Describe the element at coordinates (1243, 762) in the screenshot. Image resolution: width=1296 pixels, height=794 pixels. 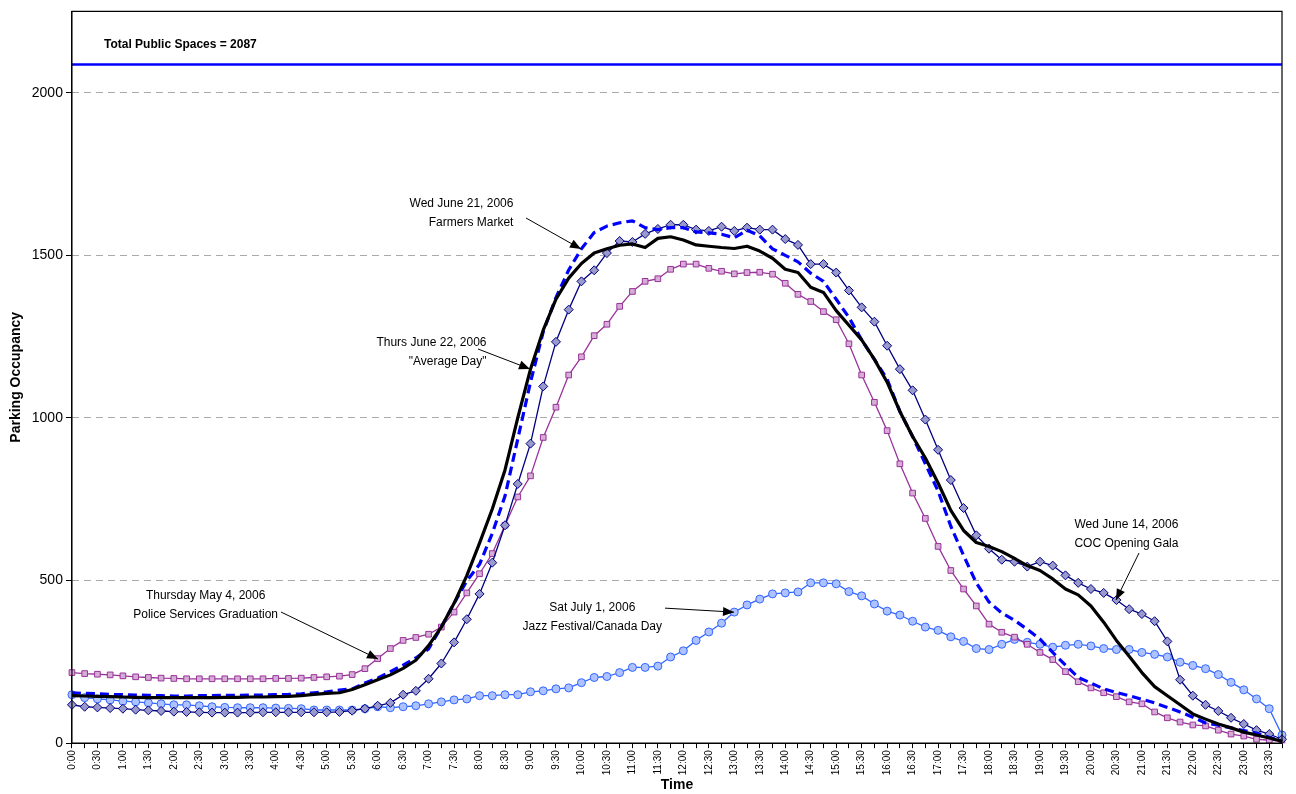
I see `x-tick-label: 23:00` at that location.